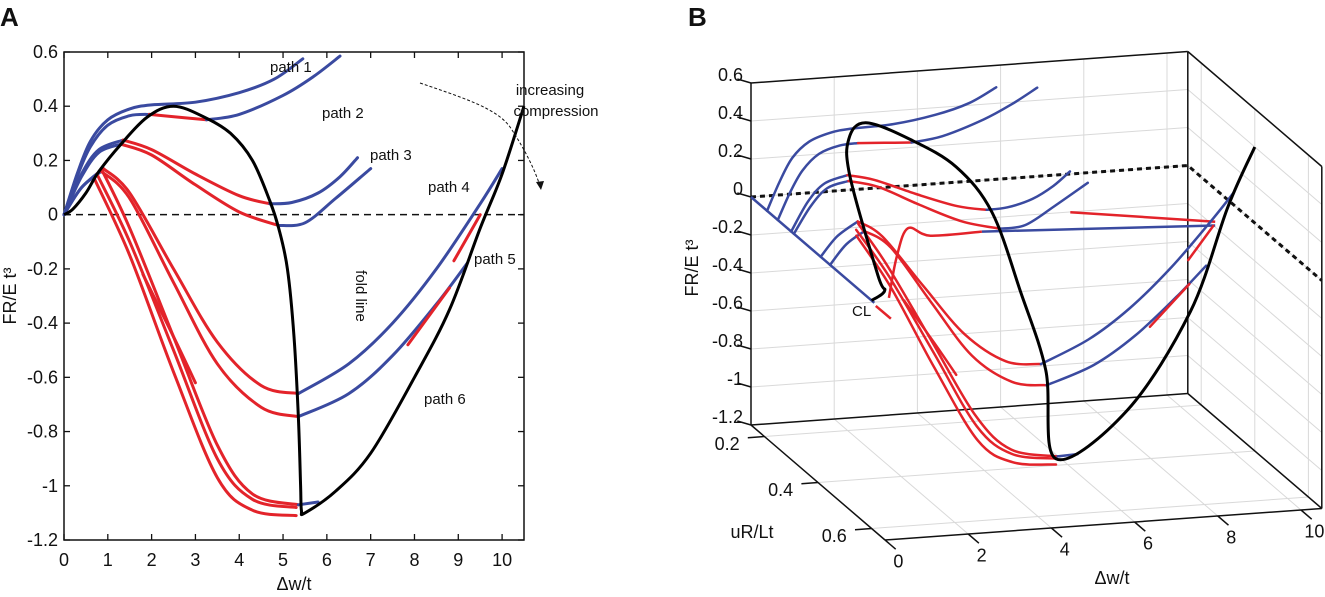 The height and width of the screenshot is (597, 1325). Describe the element at coordinates (502, 560) in the screenshot. I see `x-tick-label: 10` at that location.